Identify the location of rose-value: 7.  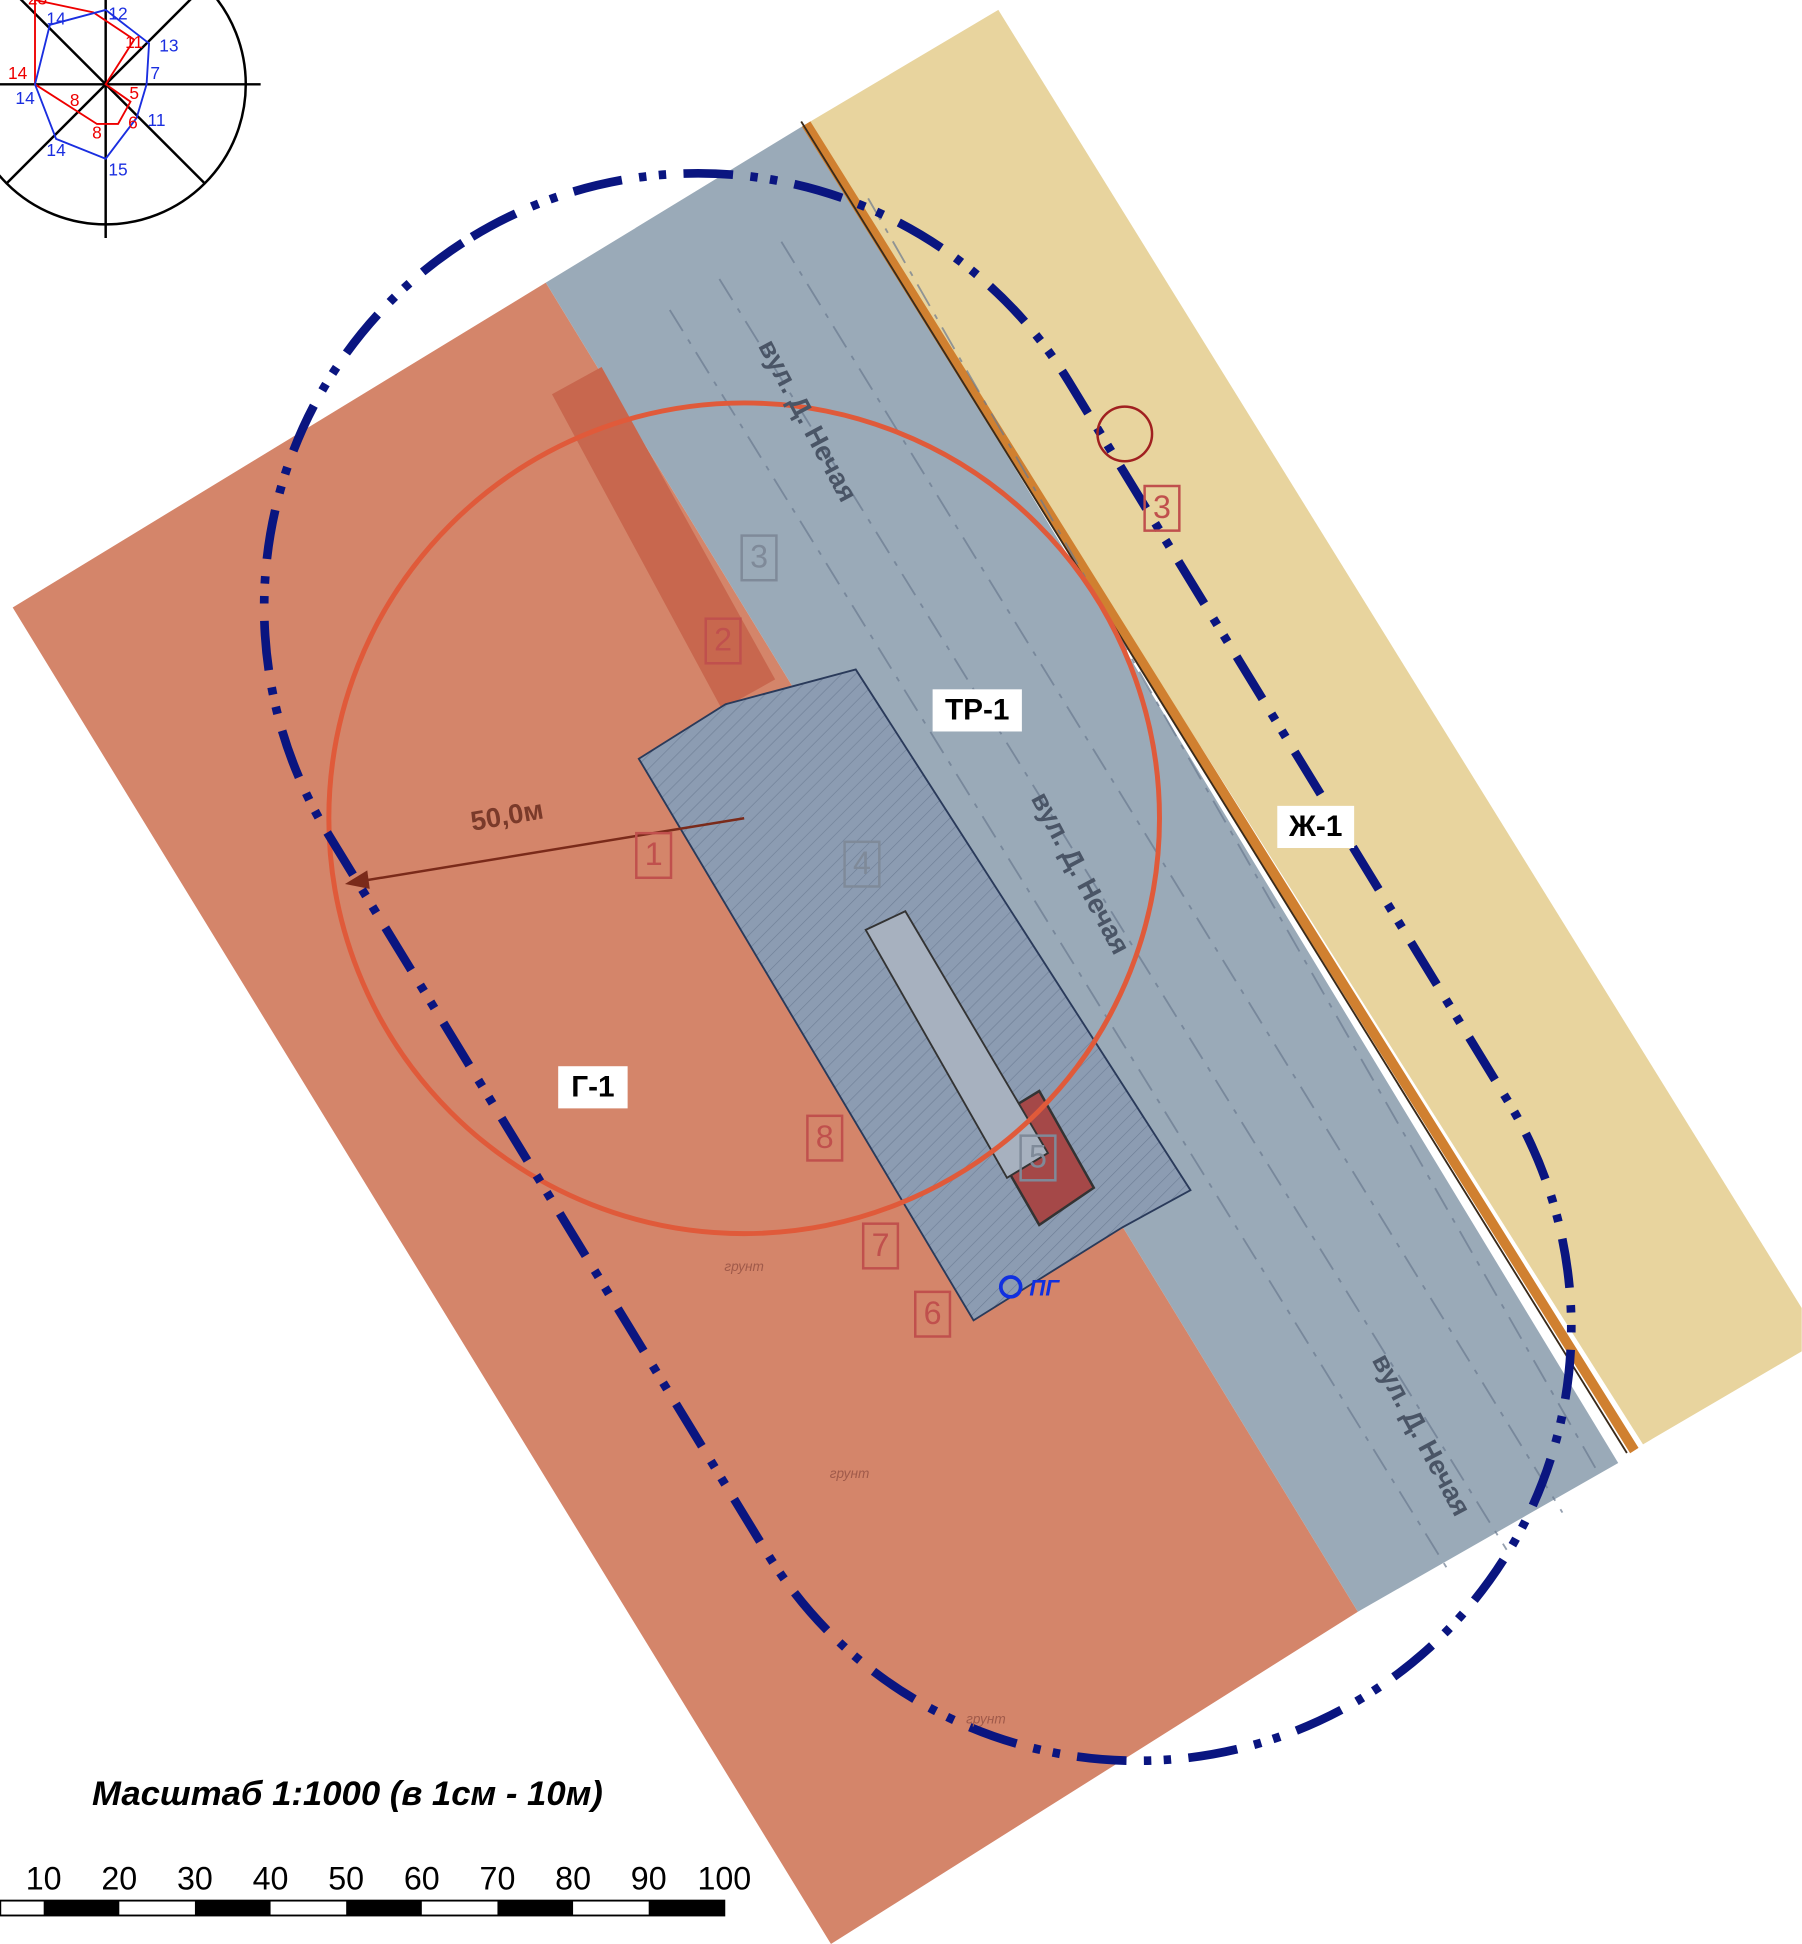
(155, 73).